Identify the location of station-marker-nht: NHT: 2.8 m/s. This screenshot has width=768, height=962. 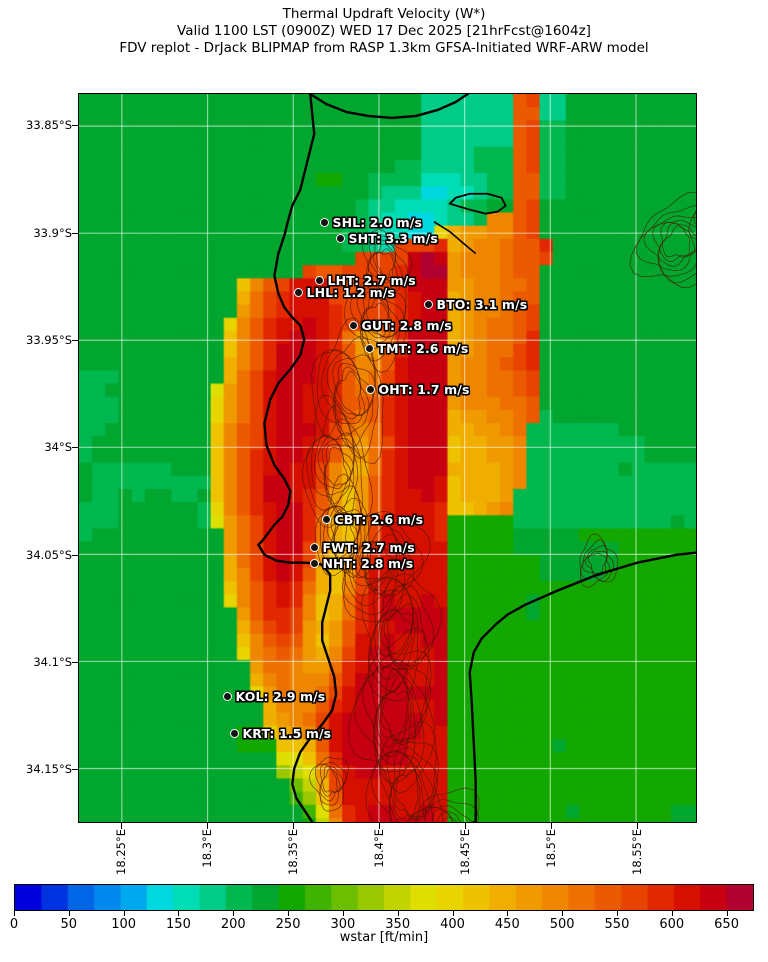
(361, 563).